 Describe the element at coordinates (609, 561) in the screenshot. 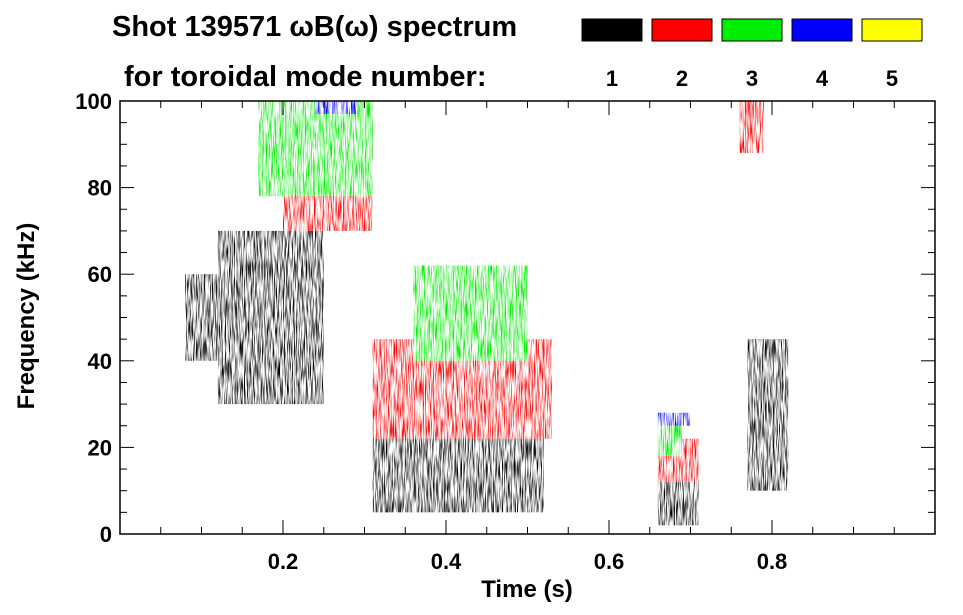

I see `x-tick-label: 0.6` at that location.